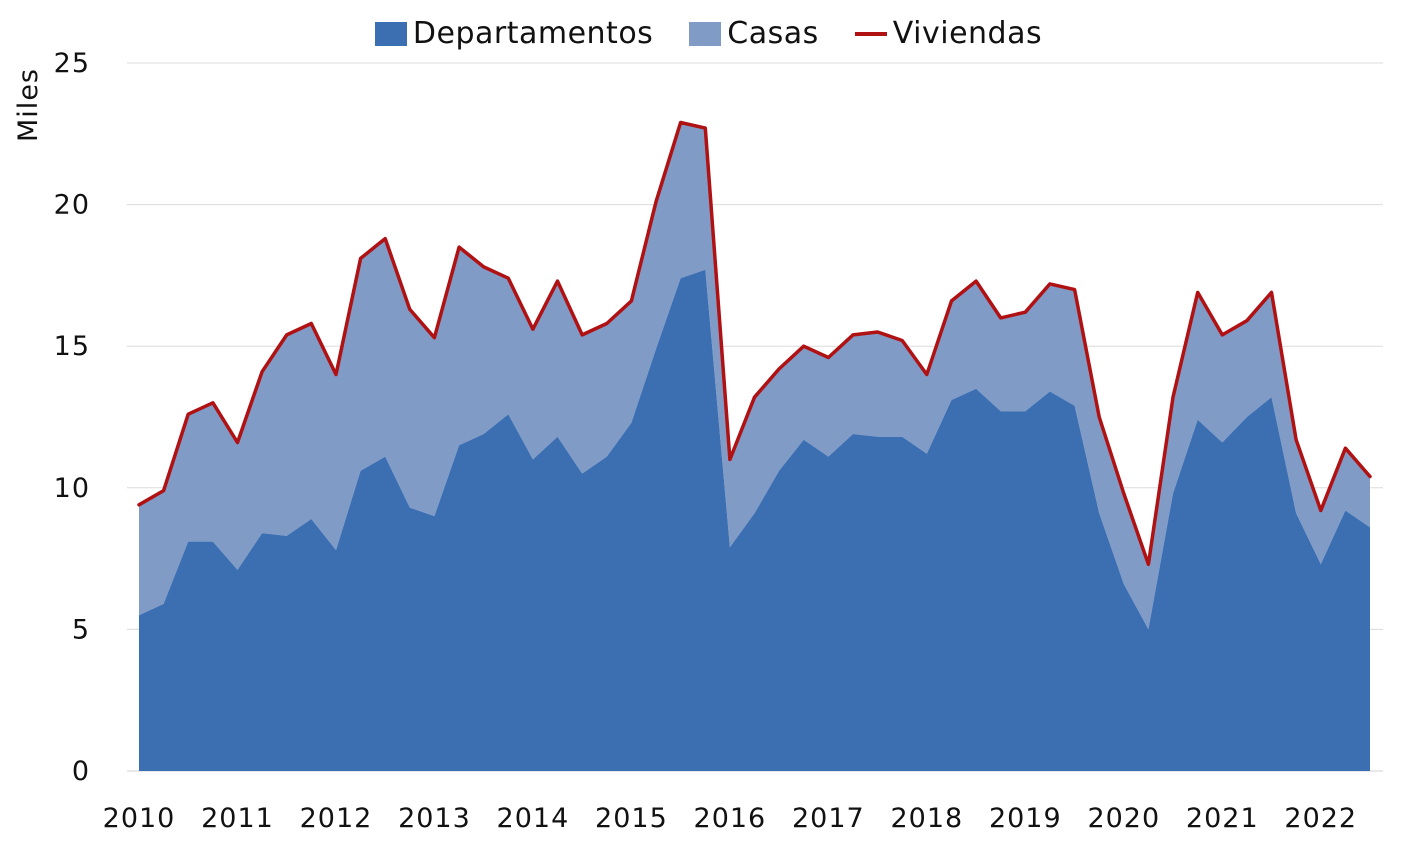 This screenshot has height=850, width=1417. What do you see at coordinates (28, 105) in the screenshot?
I see `y-axis-label: Miles` at bounding box center [28, 105].